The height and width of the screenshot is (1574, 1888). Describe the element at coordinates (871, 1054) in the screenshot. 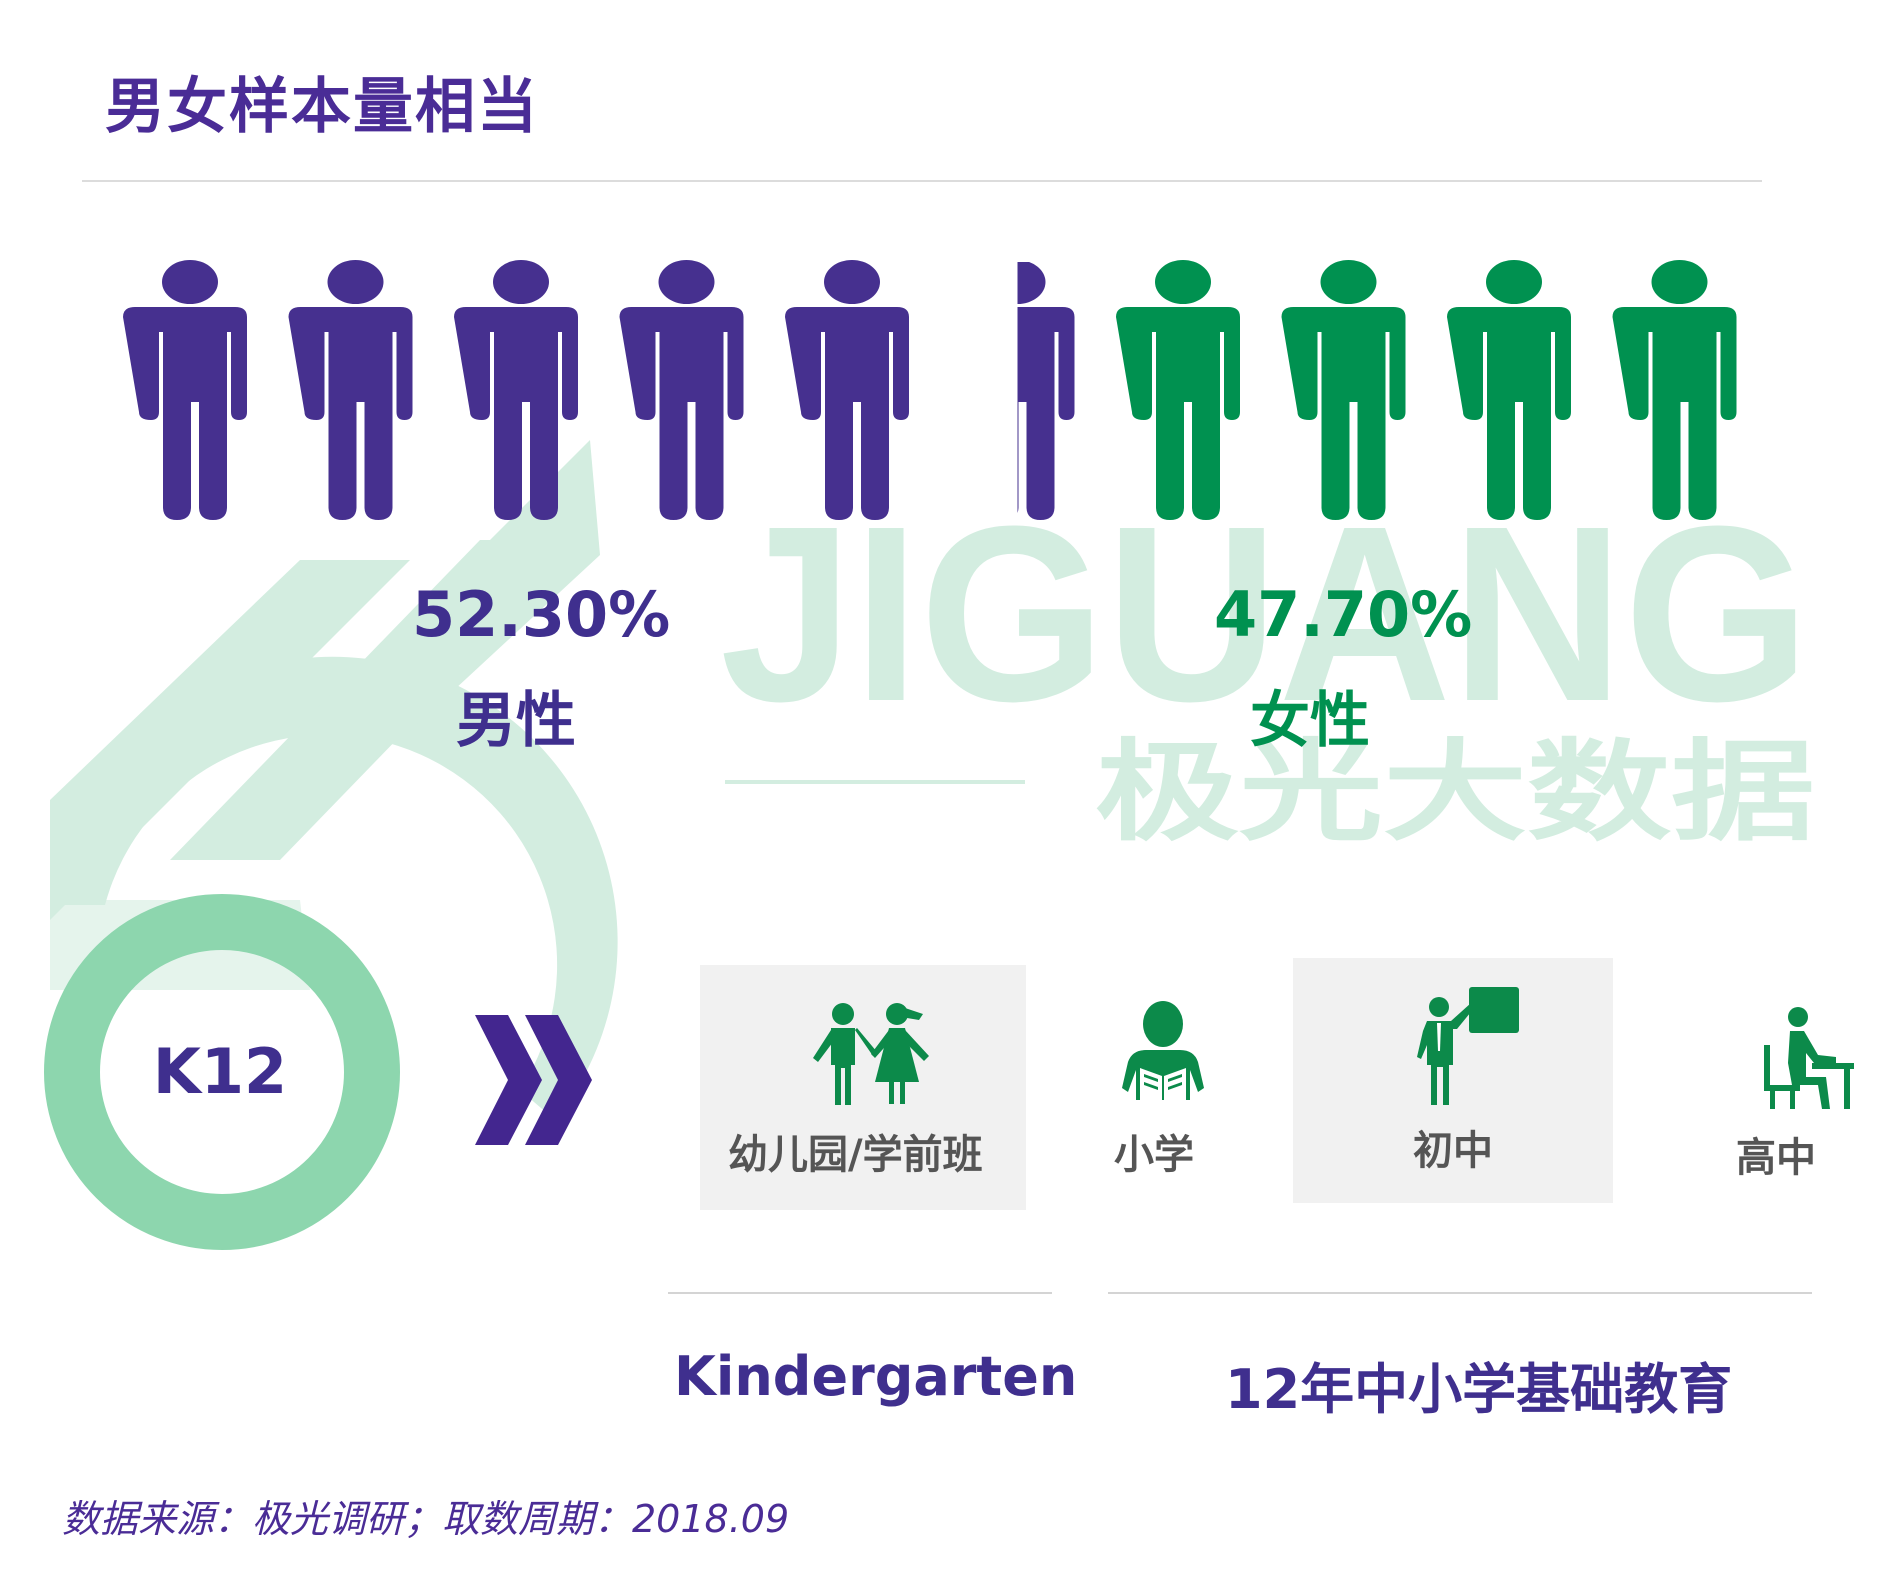

I see `children-holding-hands-icon` at that location.